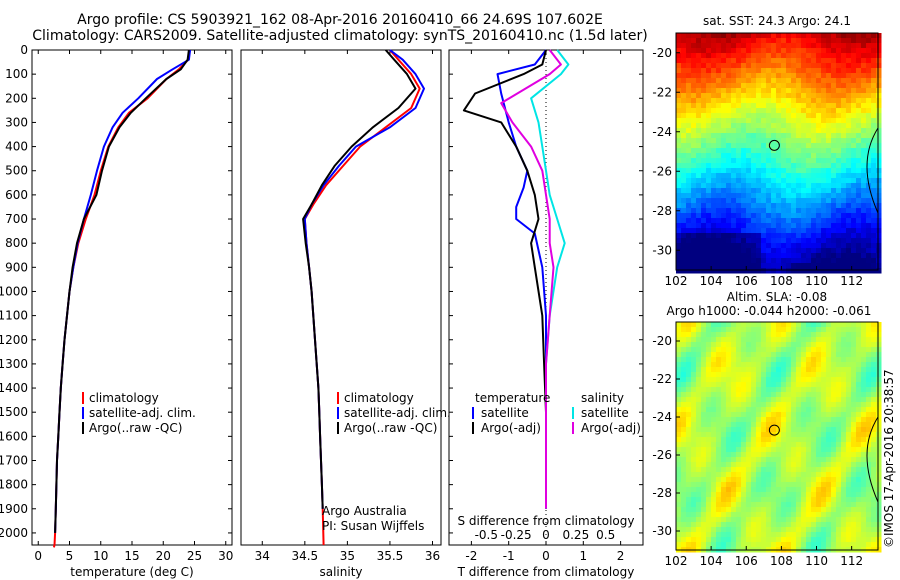 The image size is (900, 580). I want to click on x-tick-label: 1, so click(583, 556).